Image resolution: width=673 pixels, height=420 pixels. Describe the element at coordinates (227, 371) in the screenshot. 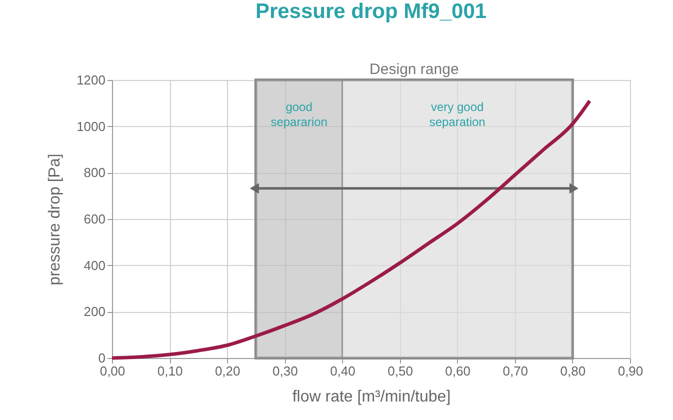

I see `x-tick-label: 0,20` at that location.